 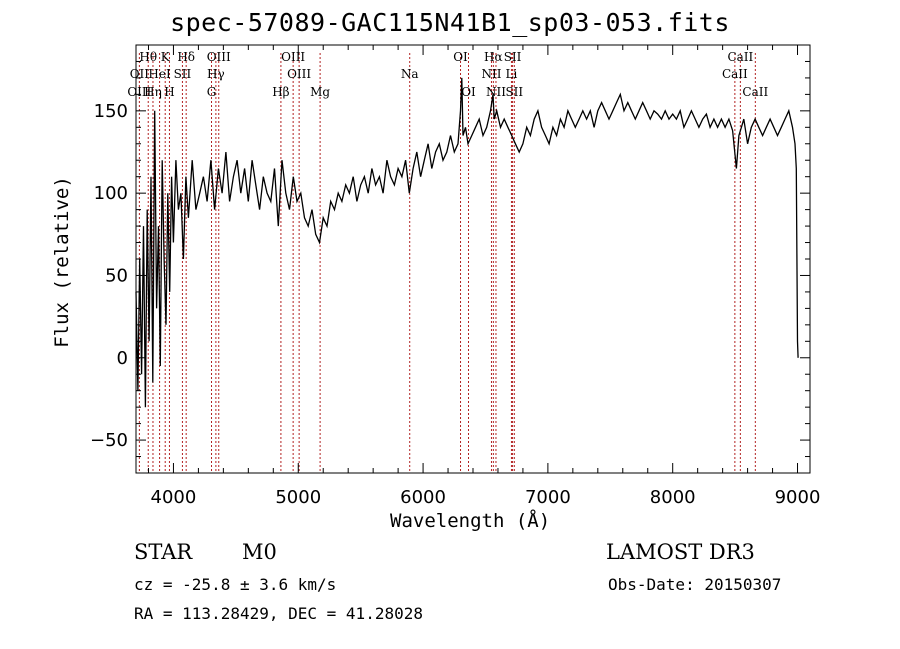 I want to click on x-tick-label: 4000, so click(x=174, y=497).